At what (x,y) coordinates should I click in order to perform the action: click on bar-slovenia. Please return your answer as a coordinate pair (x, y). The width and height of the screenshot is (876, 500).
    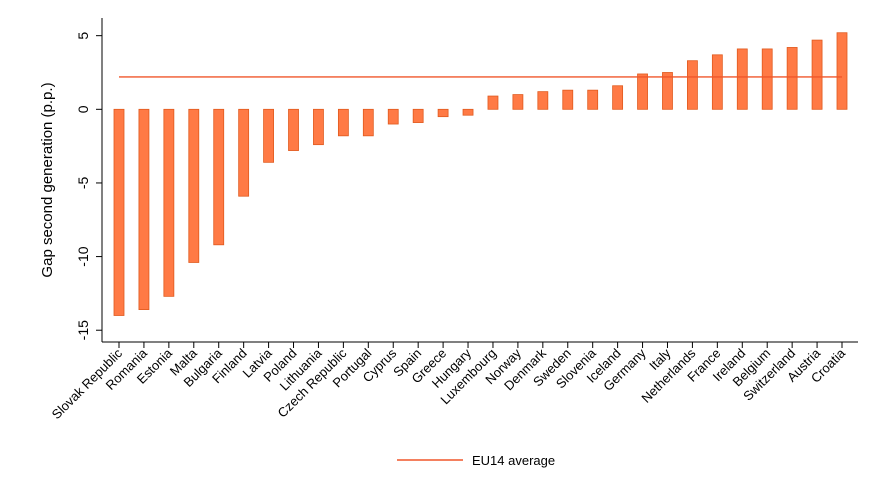
    Looking at the image, I should click on (593, 99).